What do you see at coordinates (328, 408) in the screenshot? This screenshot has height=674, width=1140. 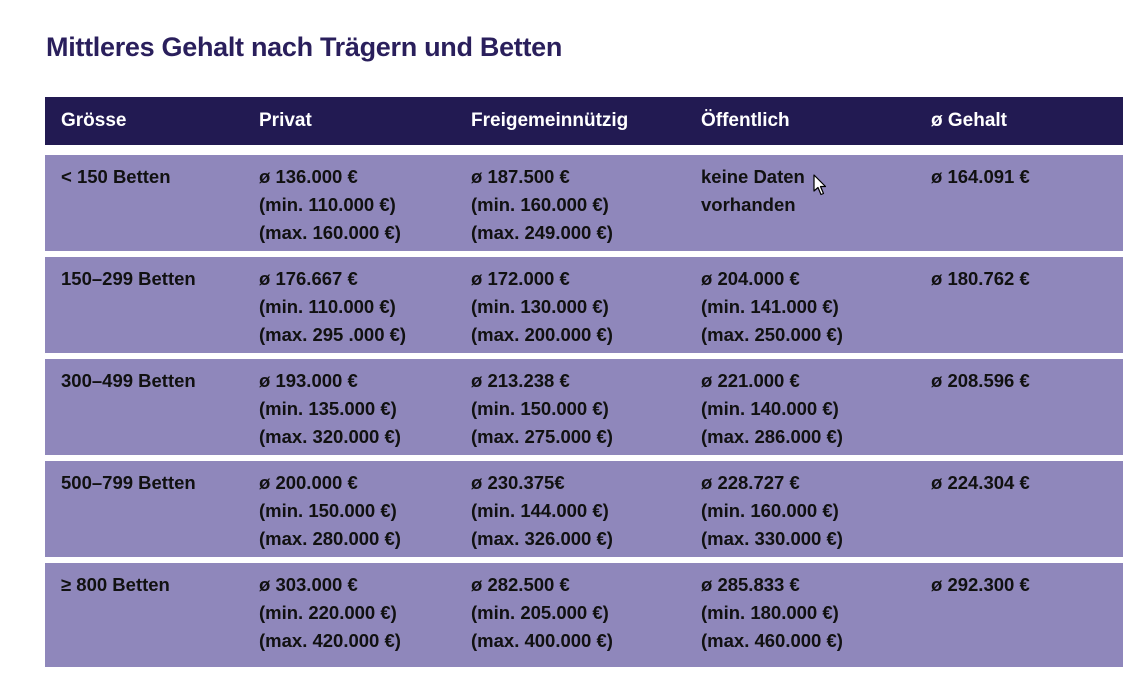 I see `privat-min: (min. 135.000 €)` at bounding box center [328, 408].